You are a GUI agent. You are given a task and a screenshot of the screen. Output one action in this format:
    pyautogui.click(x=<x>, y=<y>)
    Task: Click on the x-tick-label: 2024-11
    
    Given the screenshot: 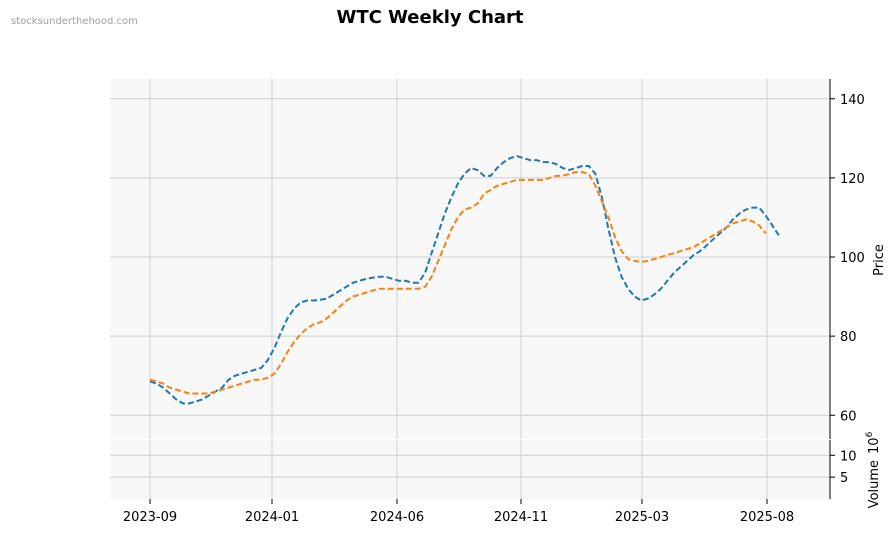 What is the action you would take?
    pyautogui.click(x=521, y=517)
    